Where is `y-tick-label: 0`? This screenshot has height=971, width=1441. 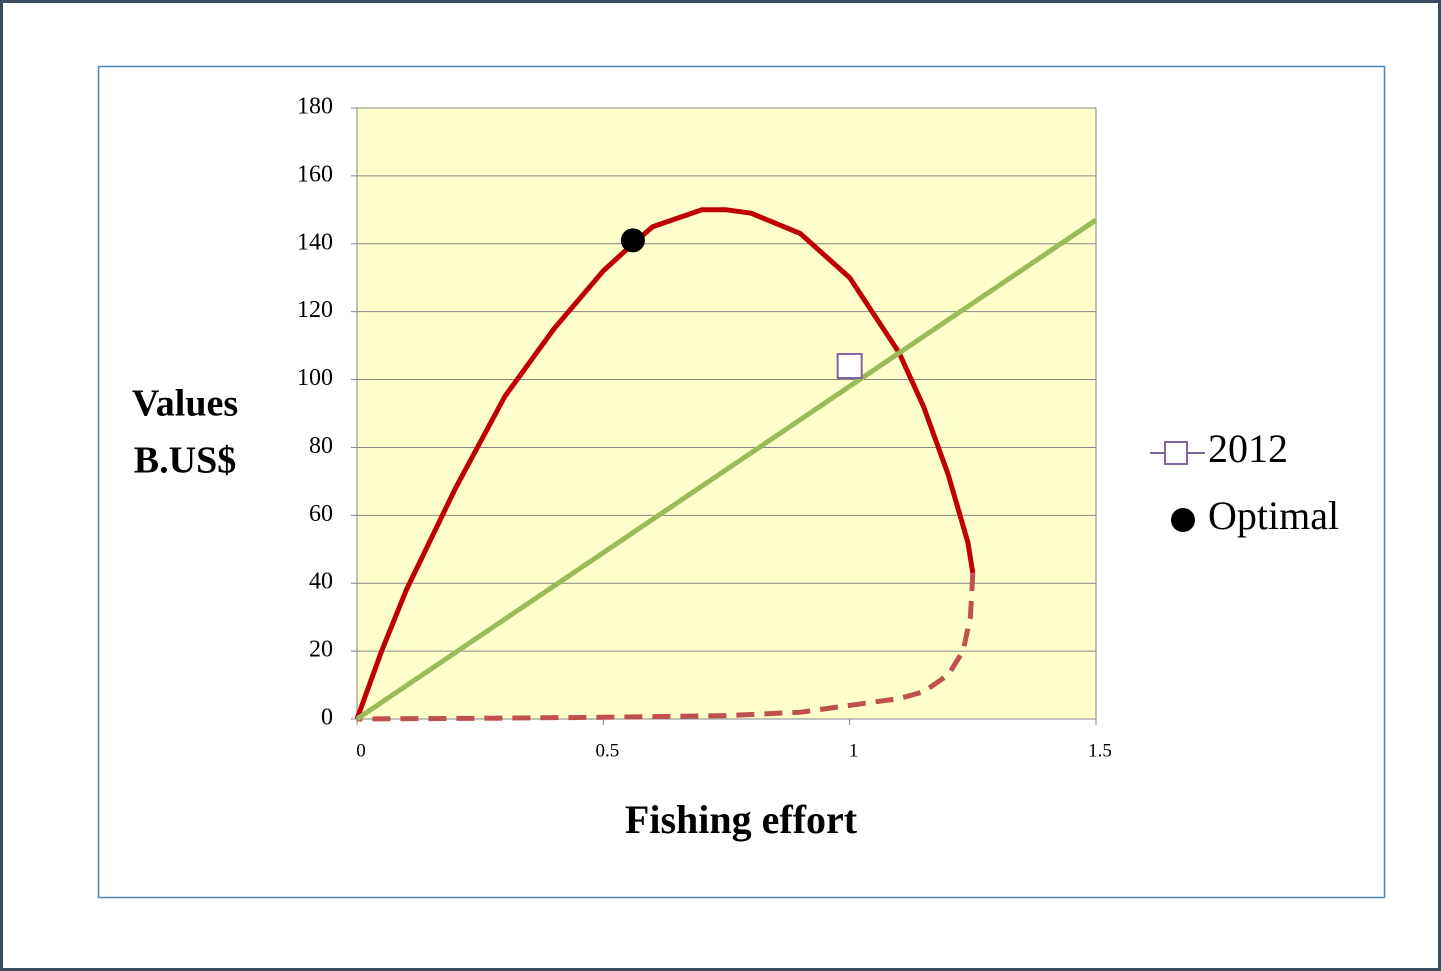
y-tick-label: 0 is located at coordinates (327, 718).